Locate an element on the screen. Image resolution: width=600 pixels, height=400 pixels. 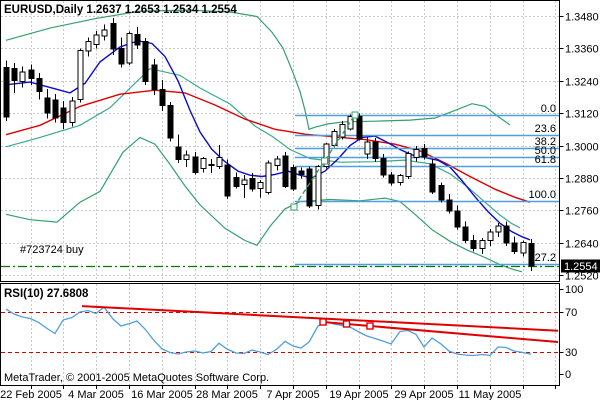
rsi-trendlines is located at coordinates (320, 324).